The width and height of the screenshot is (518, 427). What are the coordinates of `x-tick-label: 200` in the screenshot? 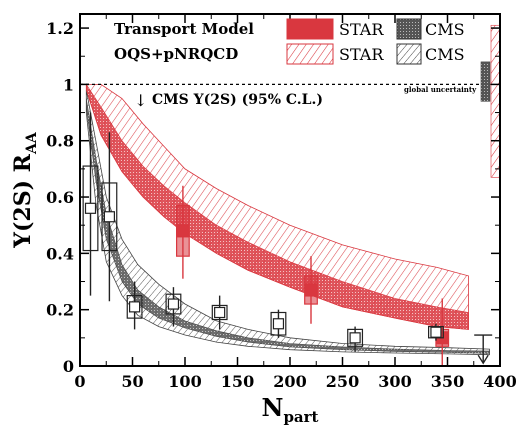 It's located at (289, 381).